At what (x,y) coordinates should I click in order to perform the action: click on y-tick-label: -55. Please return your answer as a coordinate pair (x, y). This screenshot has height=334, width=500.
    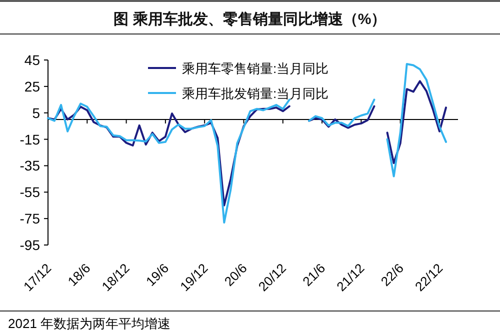
    Looking at the image, I should click on (30, 192).